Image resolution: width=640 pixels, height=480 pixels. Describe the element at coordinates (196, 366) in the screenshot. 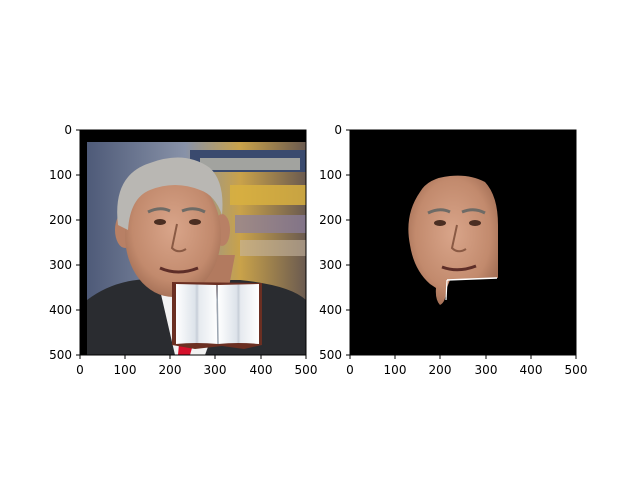

I see `x-axis-left: 0 100 200 300 400 500` at that location.